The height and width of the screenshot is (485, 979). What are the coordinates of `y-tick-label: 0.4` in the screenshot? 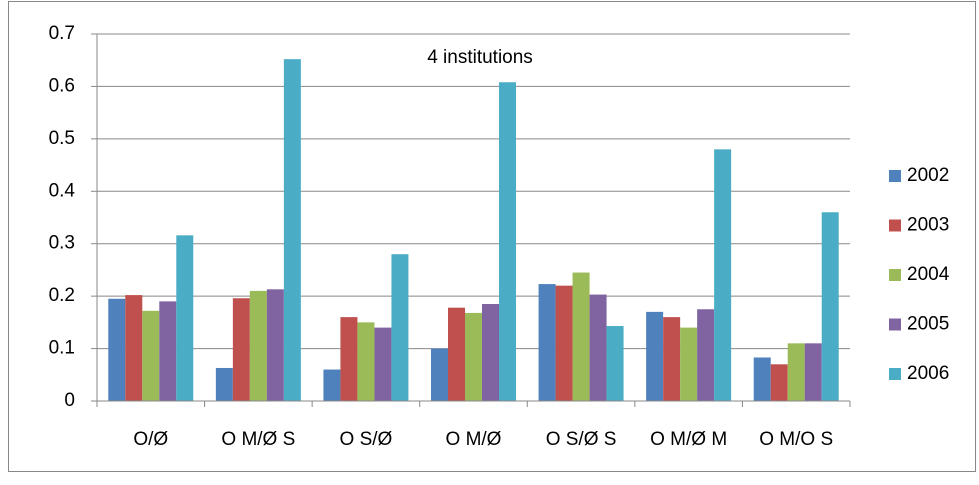 It's located at (62, 190).